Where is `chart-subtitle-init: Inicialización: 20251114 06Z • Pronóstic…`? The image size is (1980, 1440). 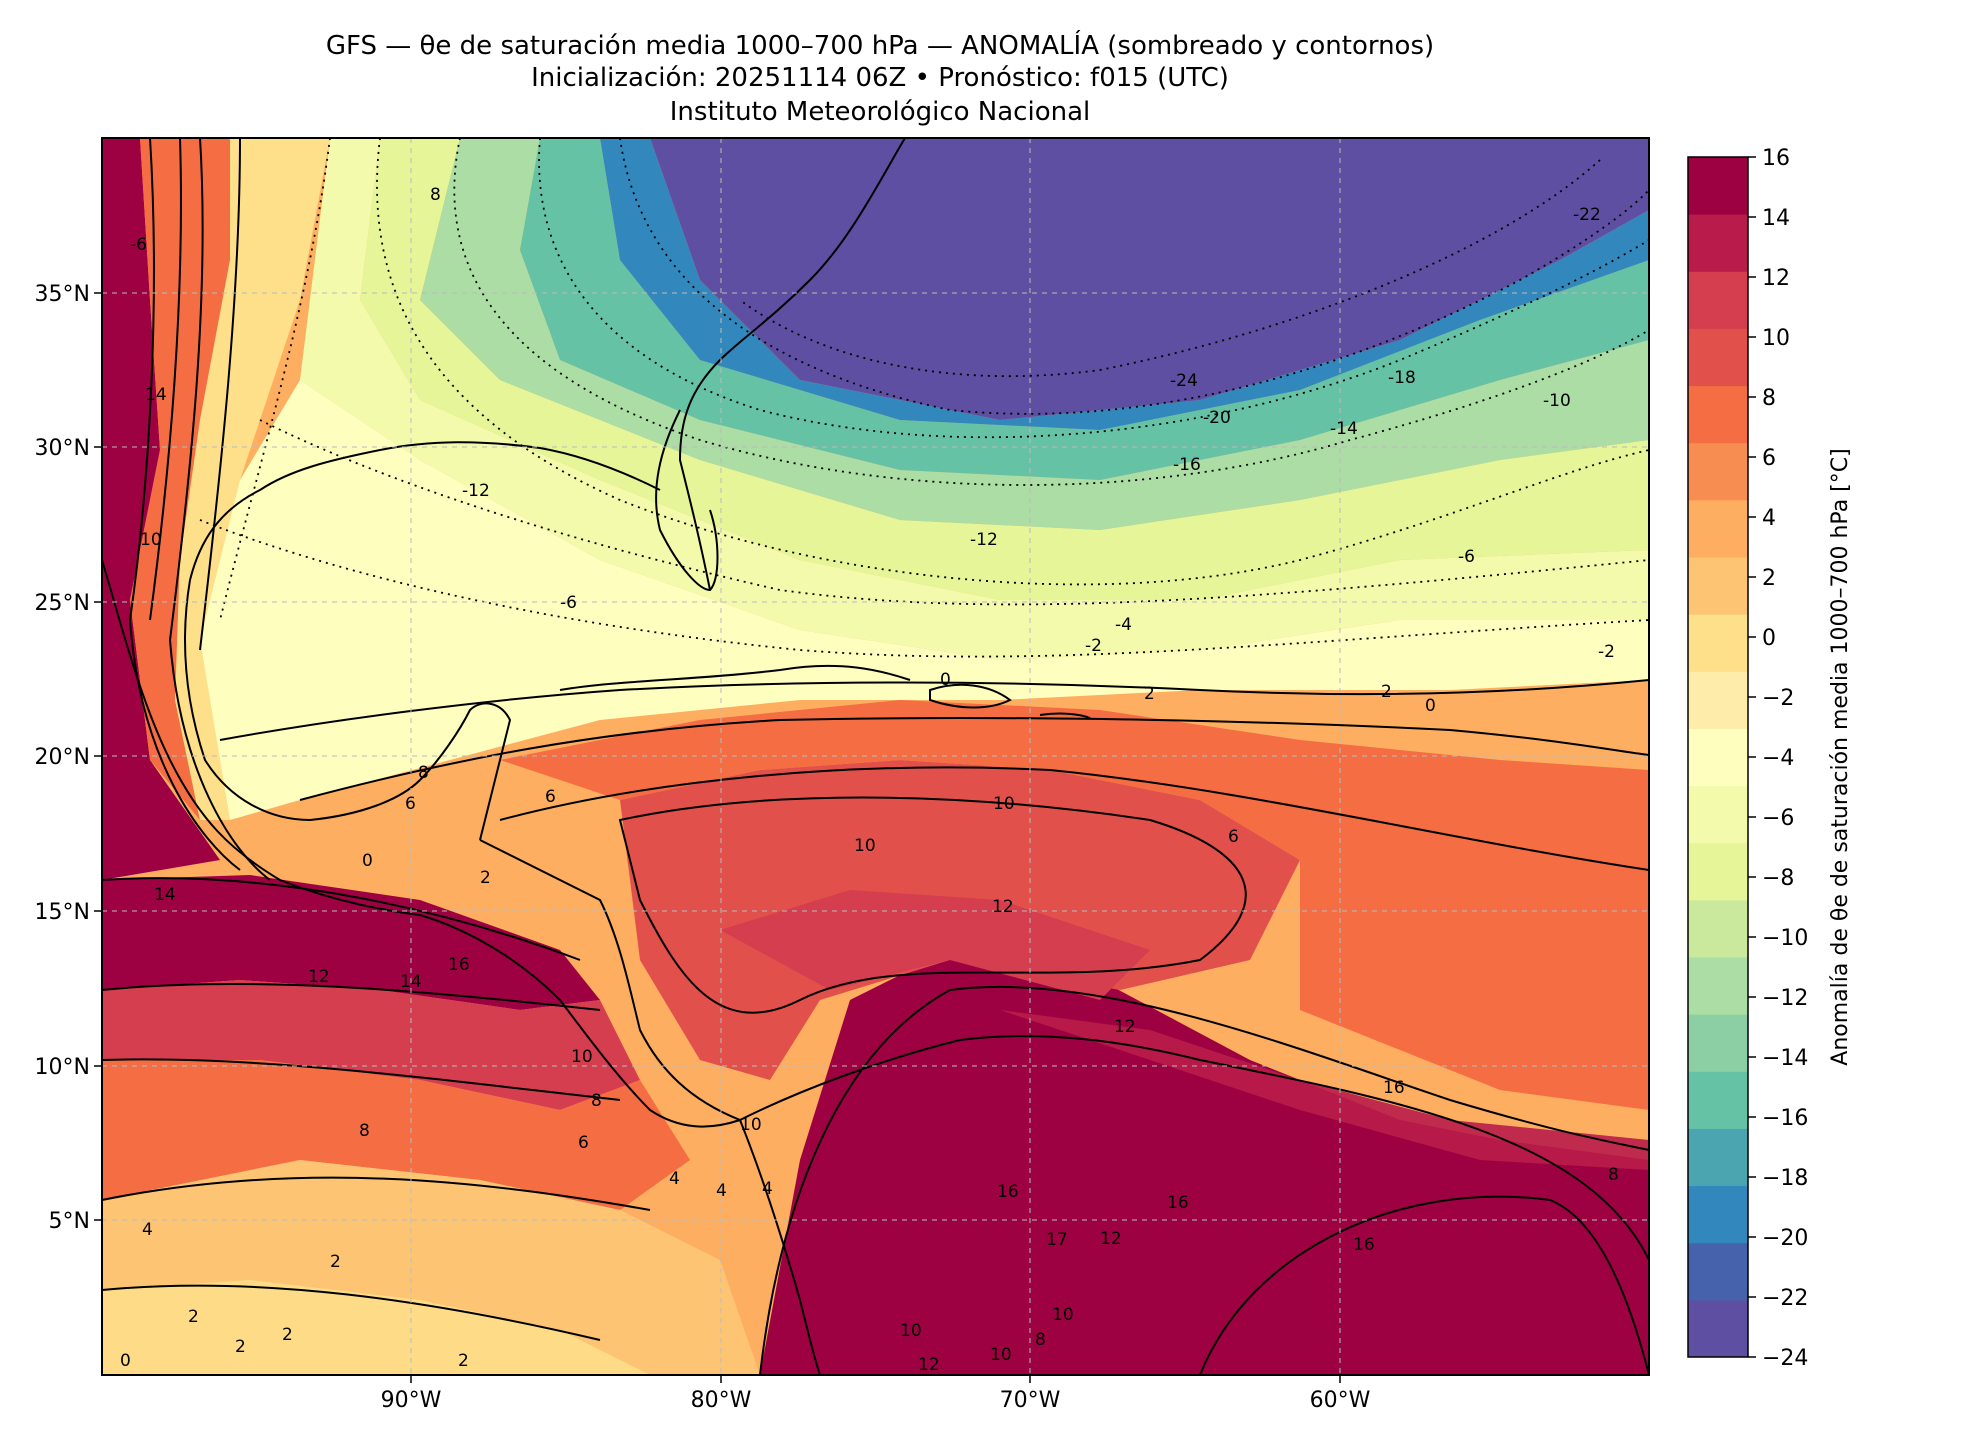 chart-subtitle-init: Inicialización: 20251114 06Z • Pronóstic… is located at coordinates (880, 78).